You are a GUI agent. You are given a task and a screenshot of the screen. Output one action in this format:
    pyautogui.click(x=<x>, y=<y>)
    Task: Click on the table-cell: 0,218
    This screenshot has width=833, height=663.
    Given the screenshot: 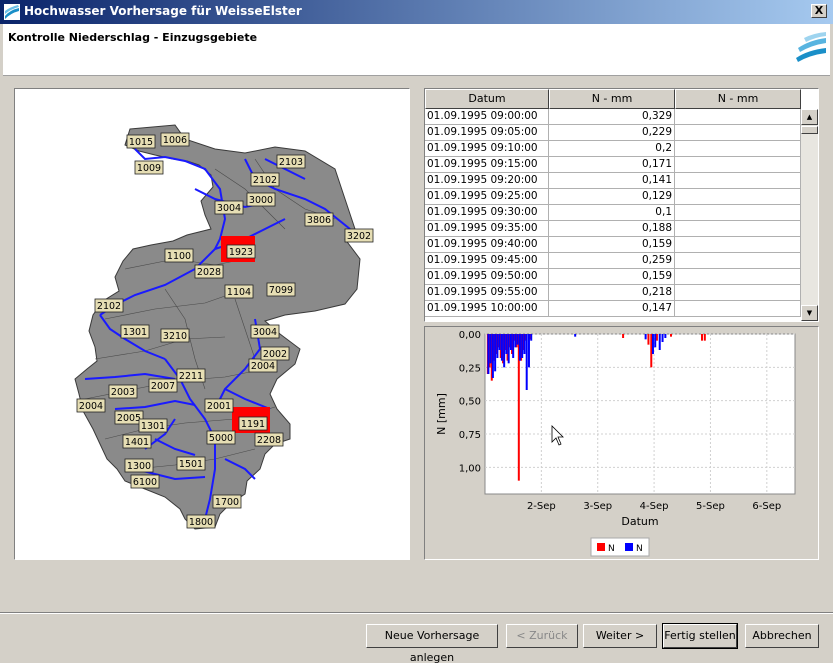 What is the action you would take?
    pyautogui.click(x=612, y=293)
    